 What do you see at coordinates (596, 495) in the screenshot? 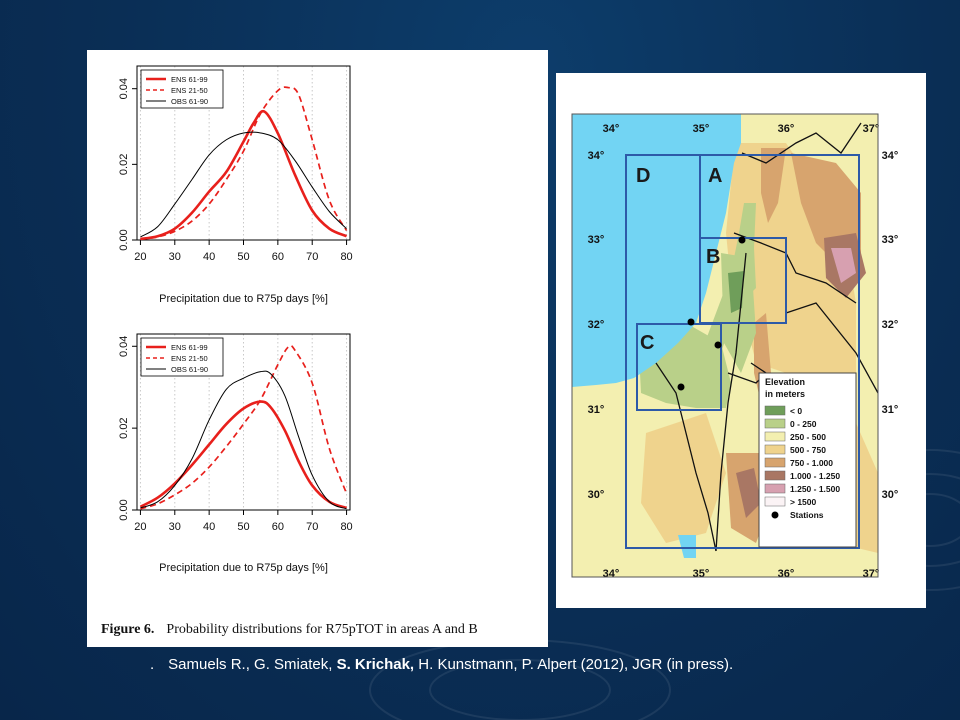
I see `lat-label-left: 30°` at bounding box center [596, 495].